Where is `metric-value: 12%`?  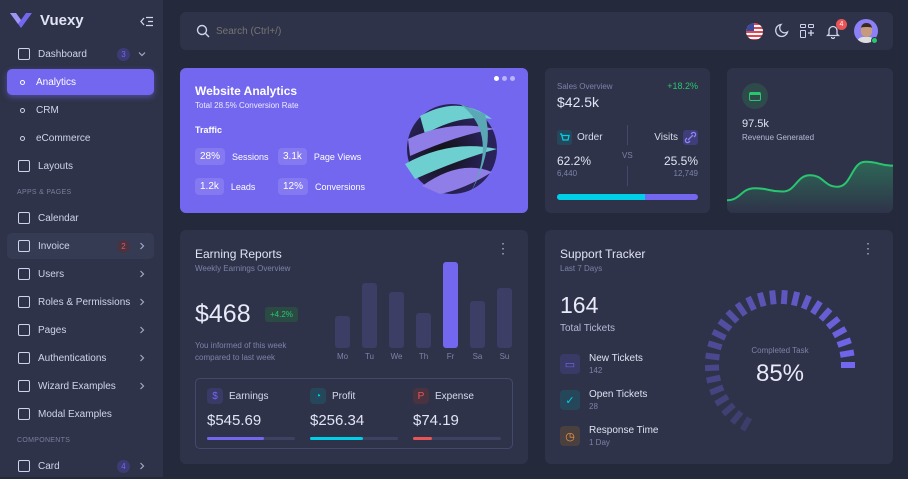 metric-value: 12% is located at coordinates (293, 186).